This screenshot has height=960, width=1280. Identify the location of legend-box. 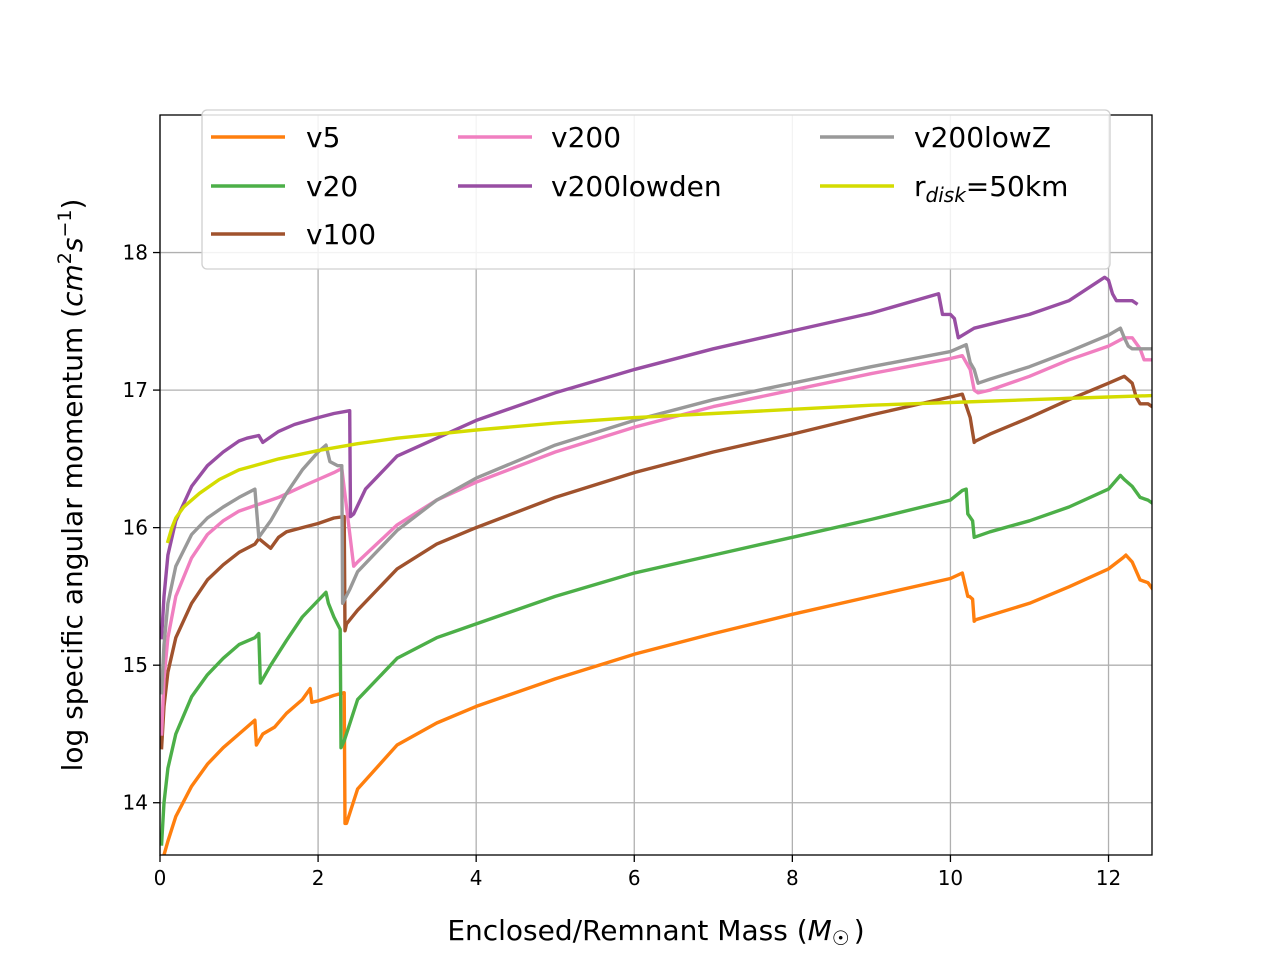
(656, 189).